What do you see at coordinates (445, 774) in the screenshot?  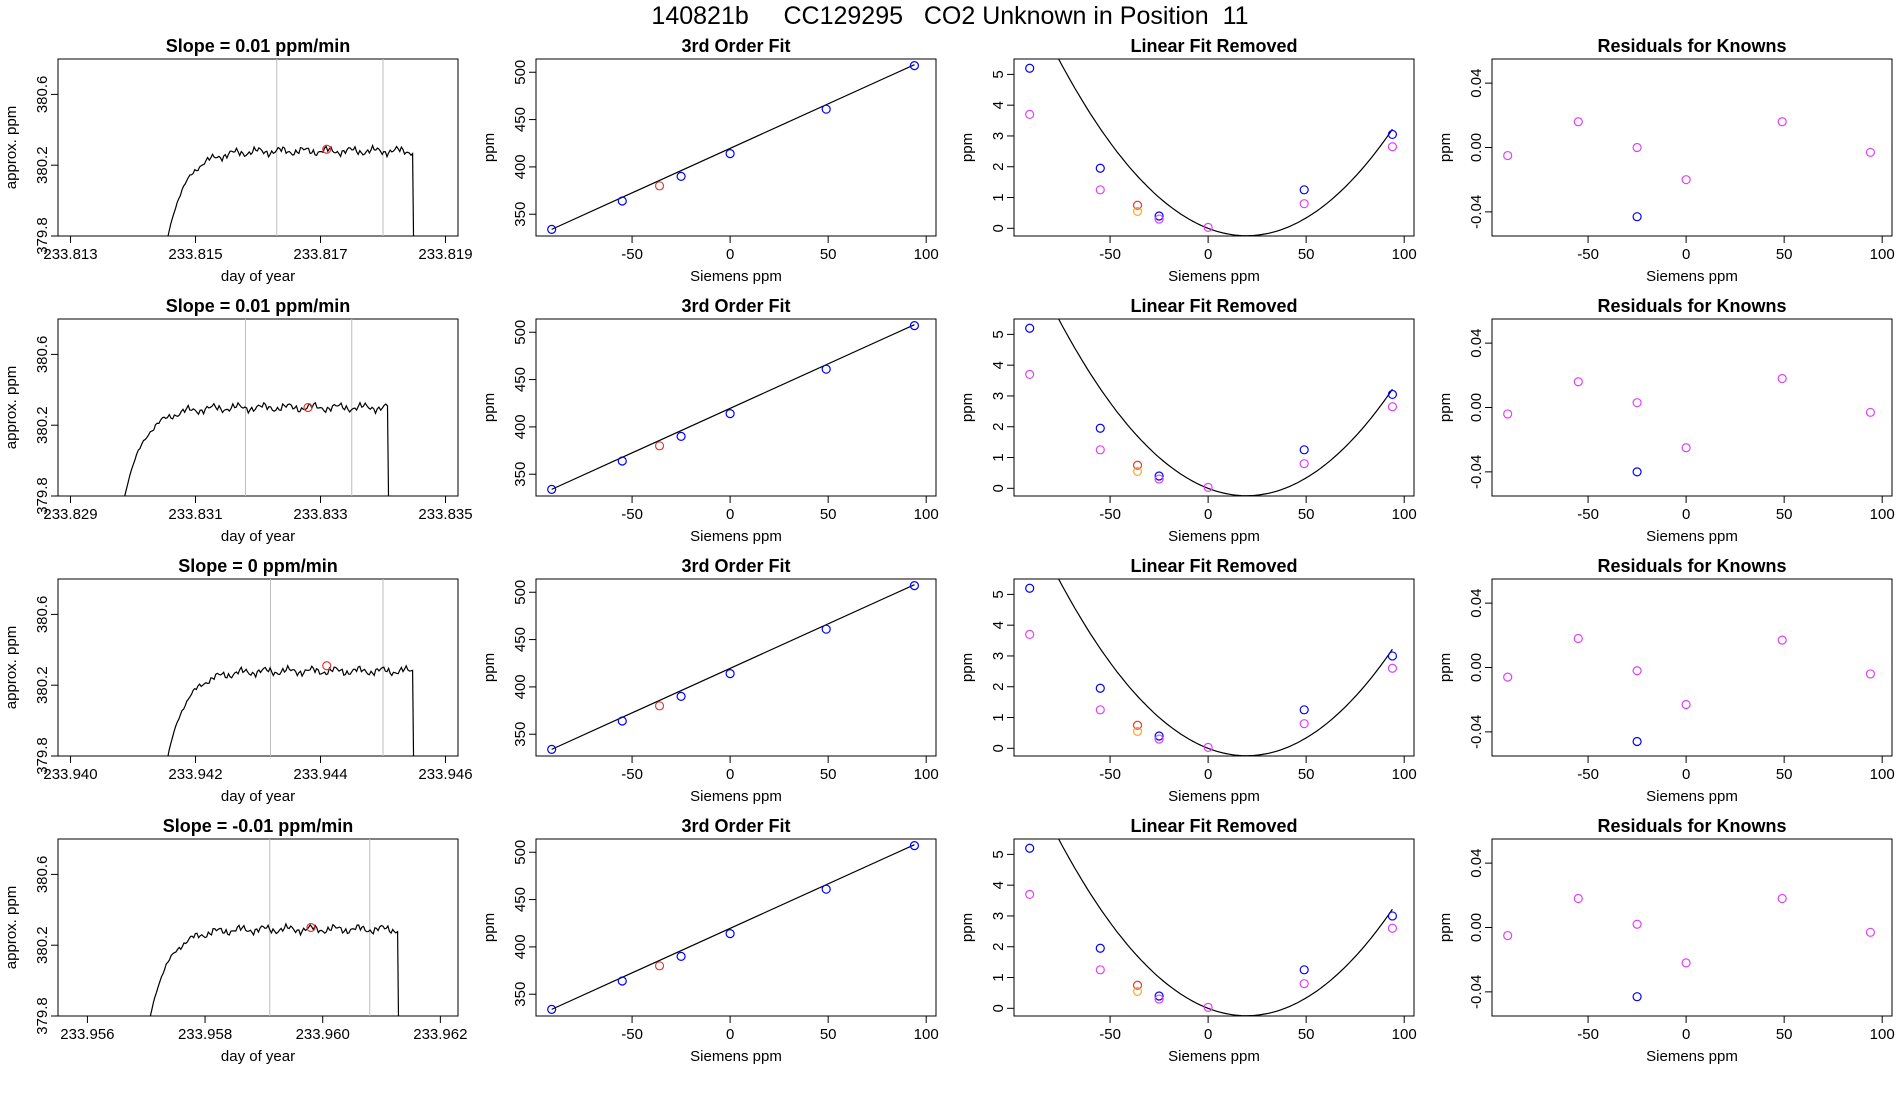 I see `x-tick-label: 233.946` at bounding box center [445, 774].